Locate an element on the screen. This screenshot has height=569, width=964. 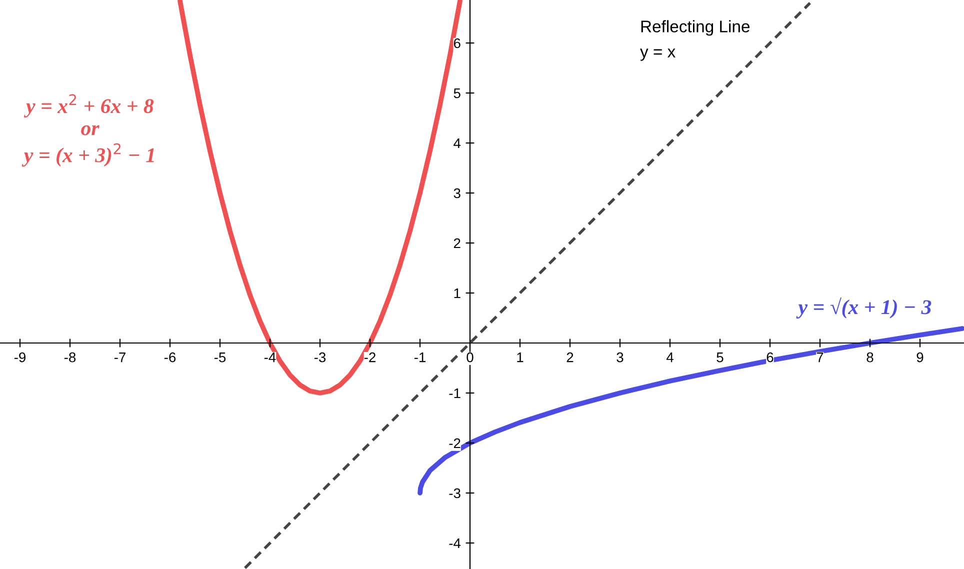
x-tick-label: 5 is located at coordinates (720, 357).